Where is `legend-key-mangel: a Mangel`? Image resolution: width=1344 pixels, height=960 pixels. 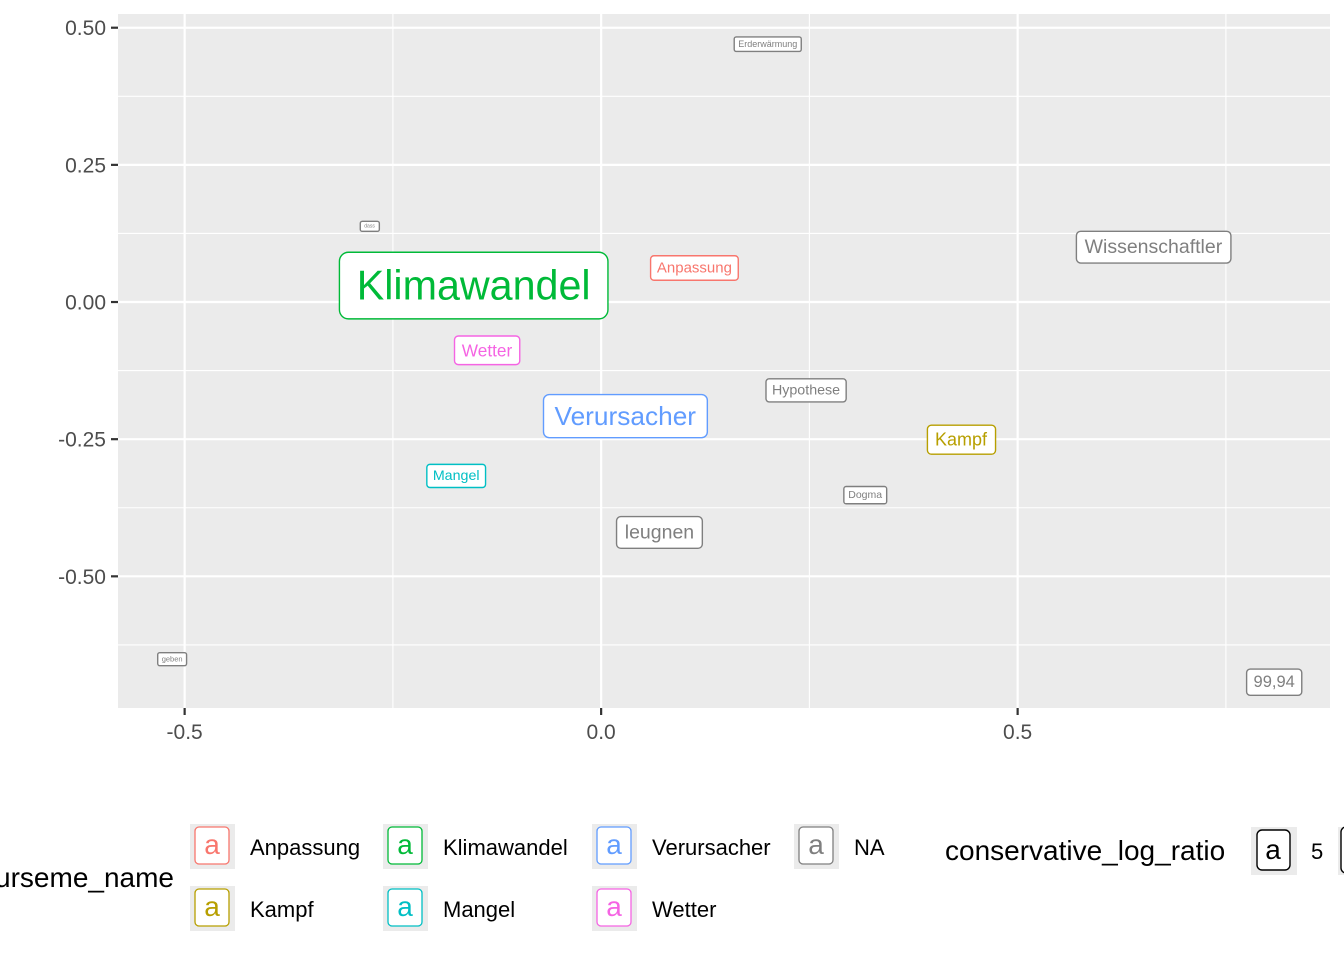
legend-key-mangel: a Mangel is located at coordinates (449, 908).